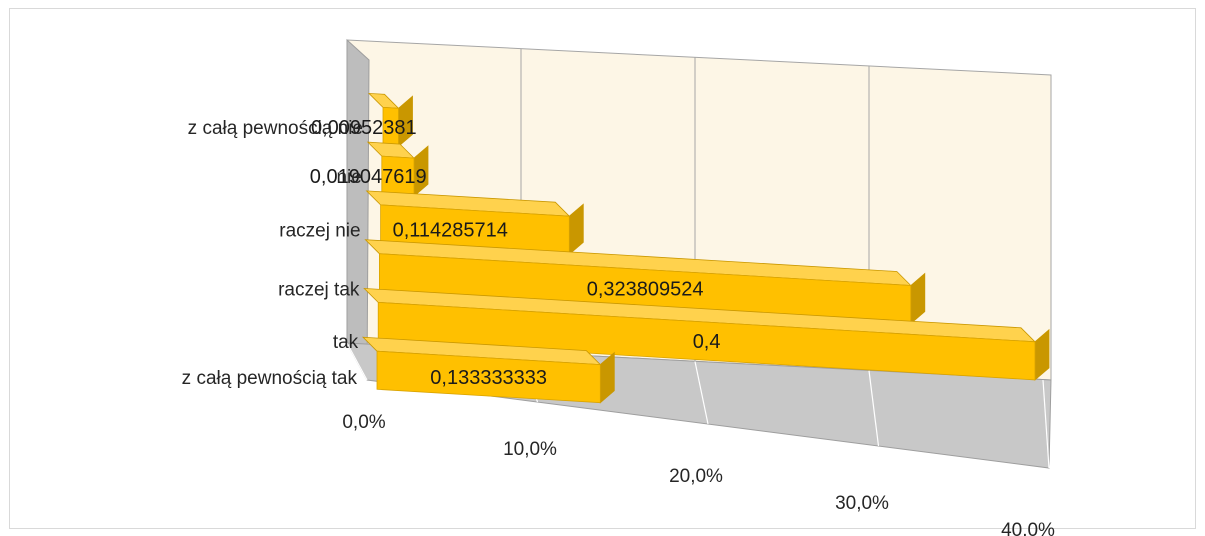 The width and height of the screenshot is (1205, 536). I want to click on category-label: tak, so click(346, 342).